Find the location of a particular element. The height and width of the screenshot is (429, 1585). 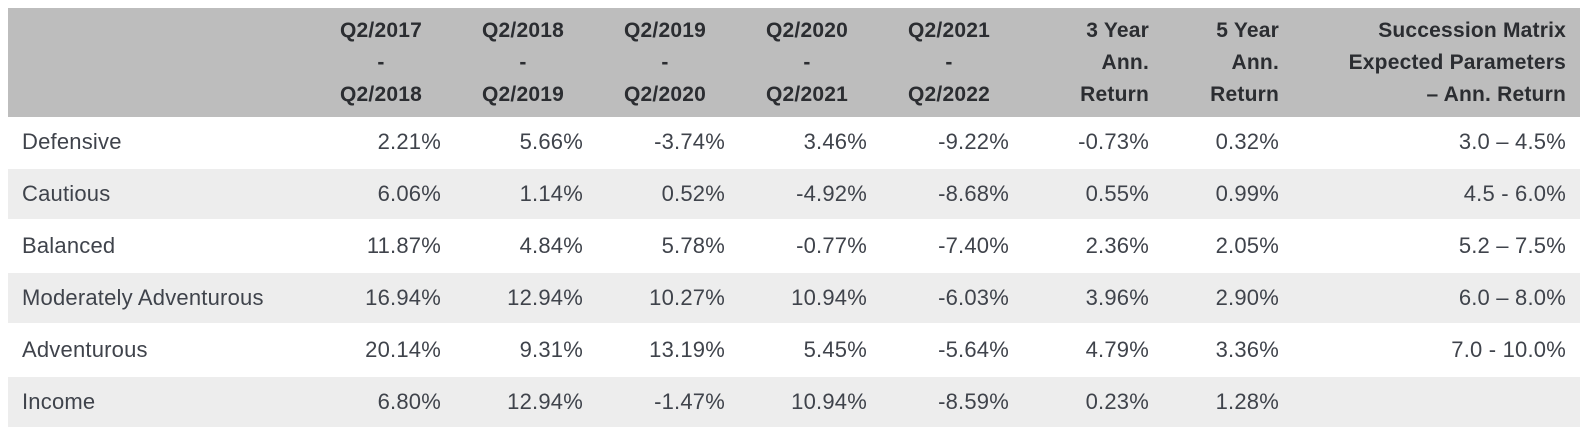

cell: -5.64% is located at coordinates (973, 349).